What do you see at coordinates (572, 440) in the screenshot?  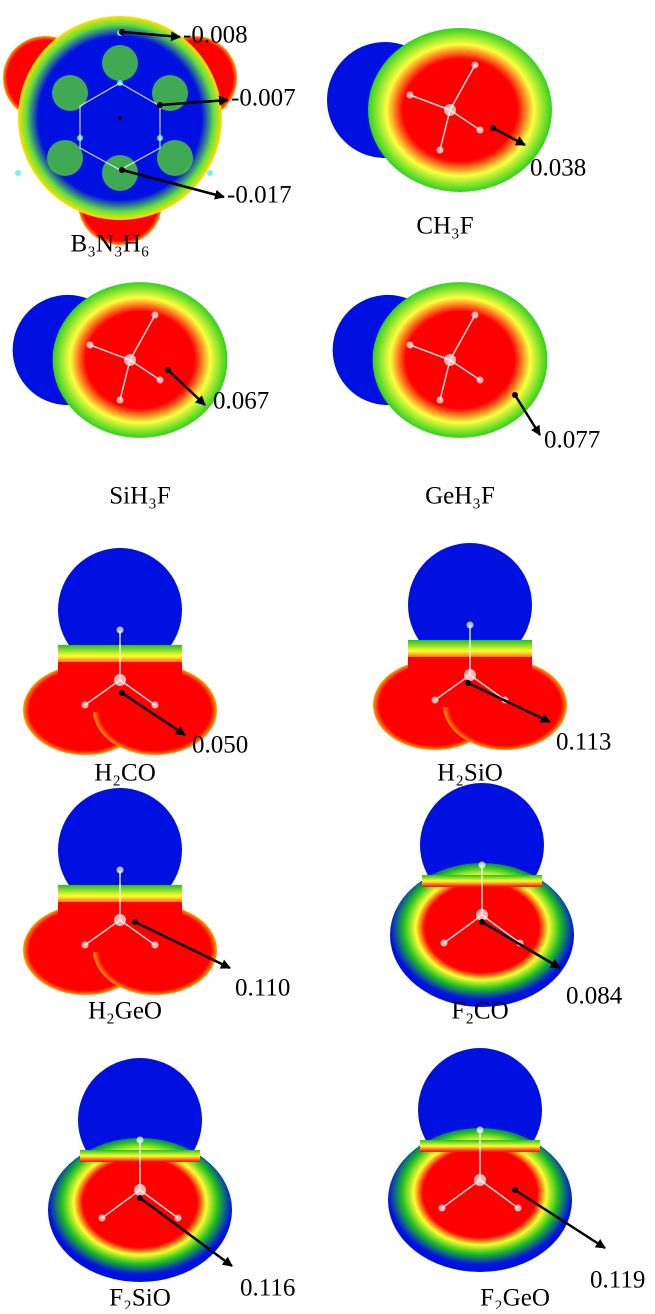 I see `potential-value: 0.077` at bounding box center [572, 440].